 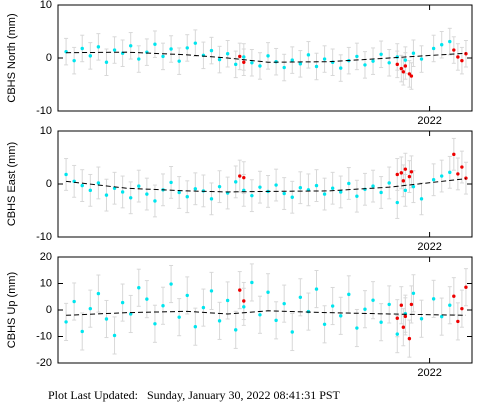 What do you see at coordinates (46, 5) in the screenshot?
I see `y-tick-label: 10` at bounding box center [46, 5].